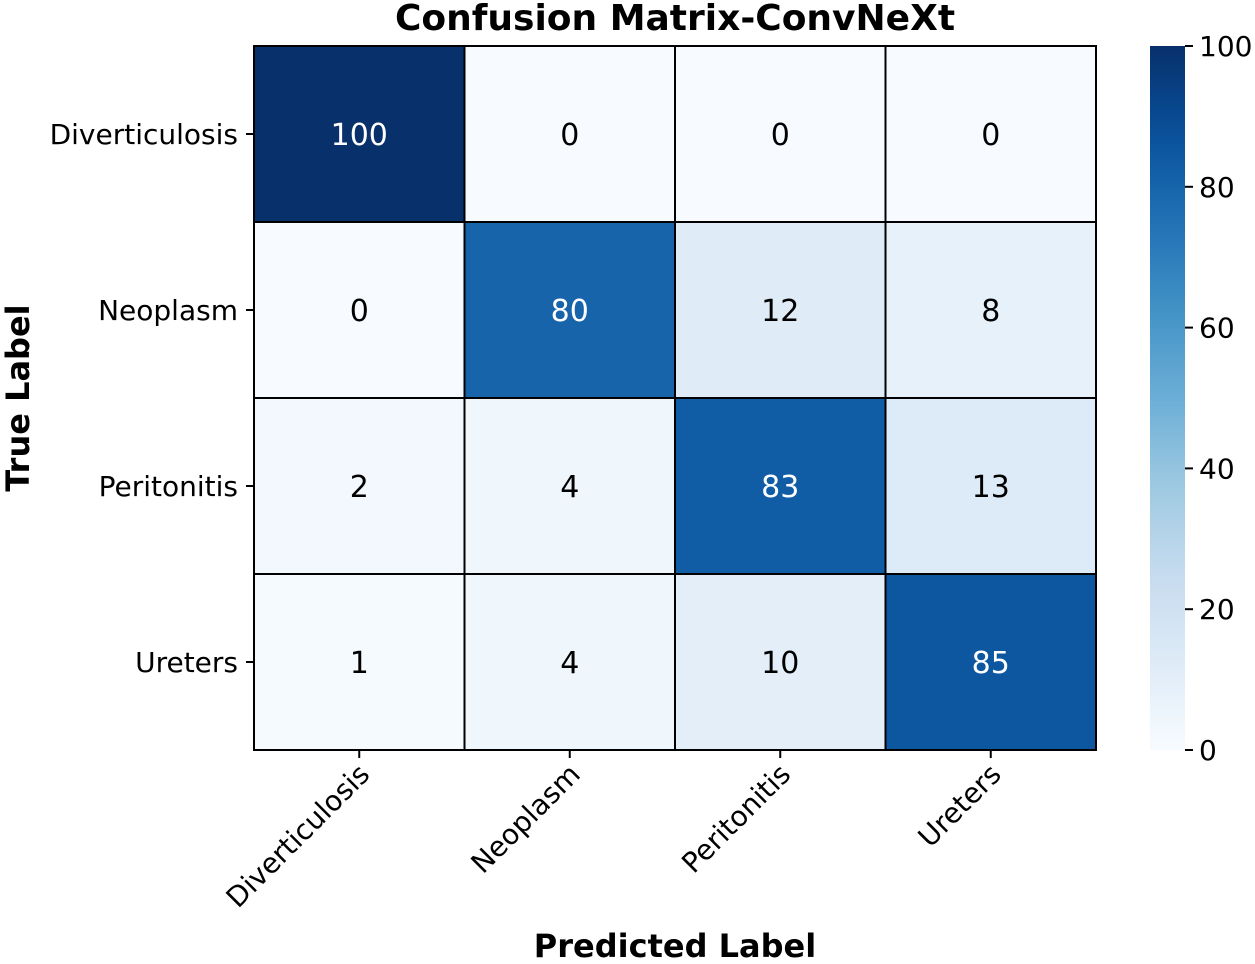  Describe the element at coordinates (152, 398) in the screenshot. I see `y-axis-ticks: Diverticulosis Neoplasm Peritonitis Ureters` at that location.